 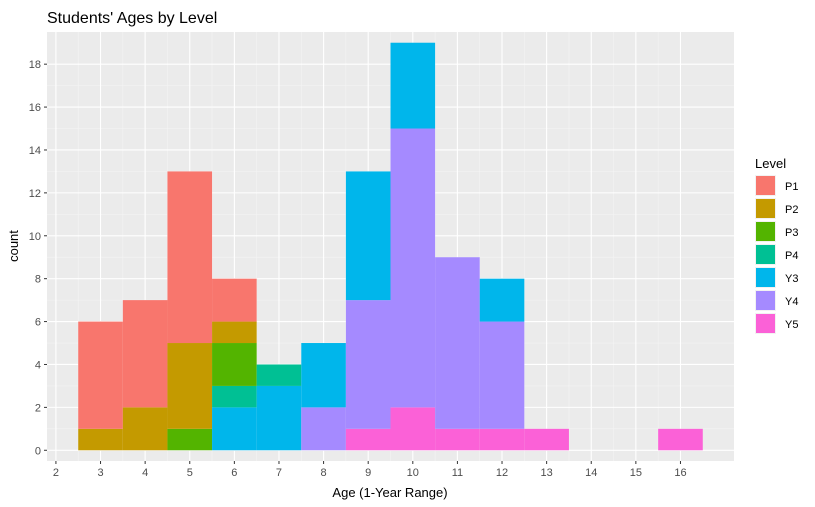 I want to click on y-axis-ticks: 0 2 4 6 8 10 12 14 16 18, so click(x=38, y=258).